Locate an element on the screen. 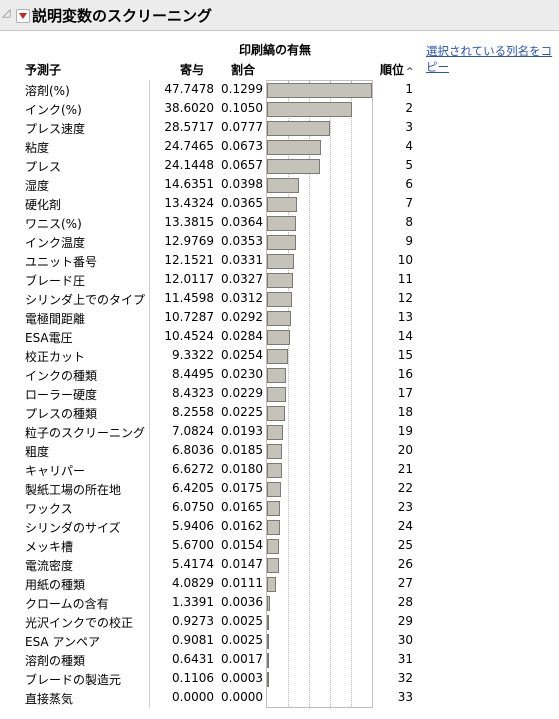 This screenshot has width=559, height=719. predictor-name: キャリパー is located at coordinates (55, 471).